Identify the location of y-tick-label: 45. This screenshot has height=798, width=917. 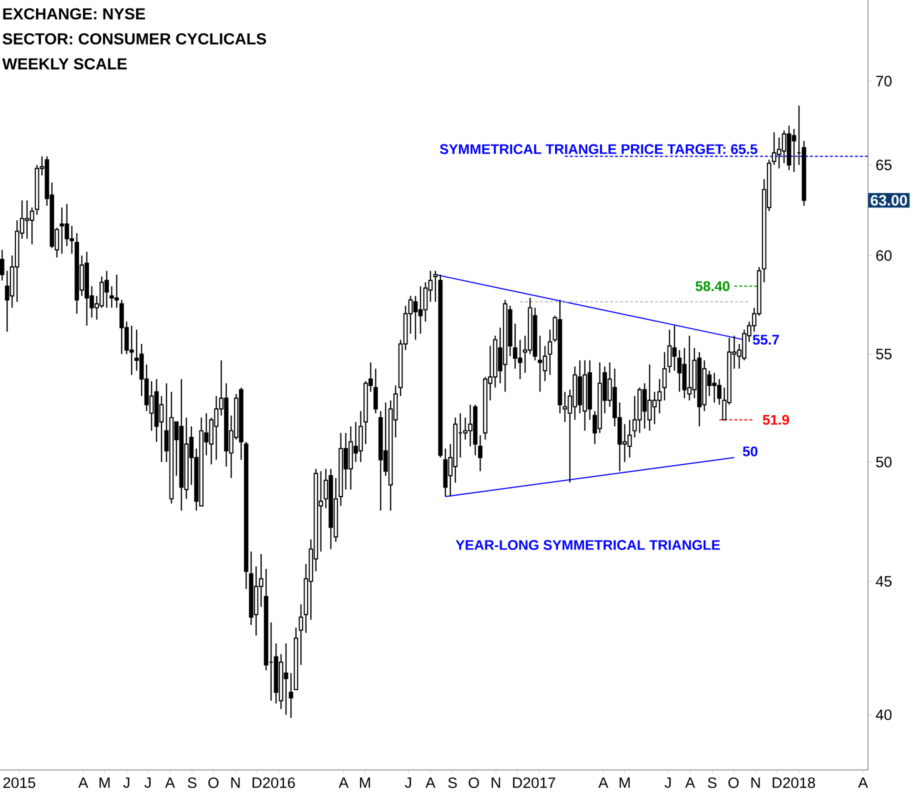
(884, 581).